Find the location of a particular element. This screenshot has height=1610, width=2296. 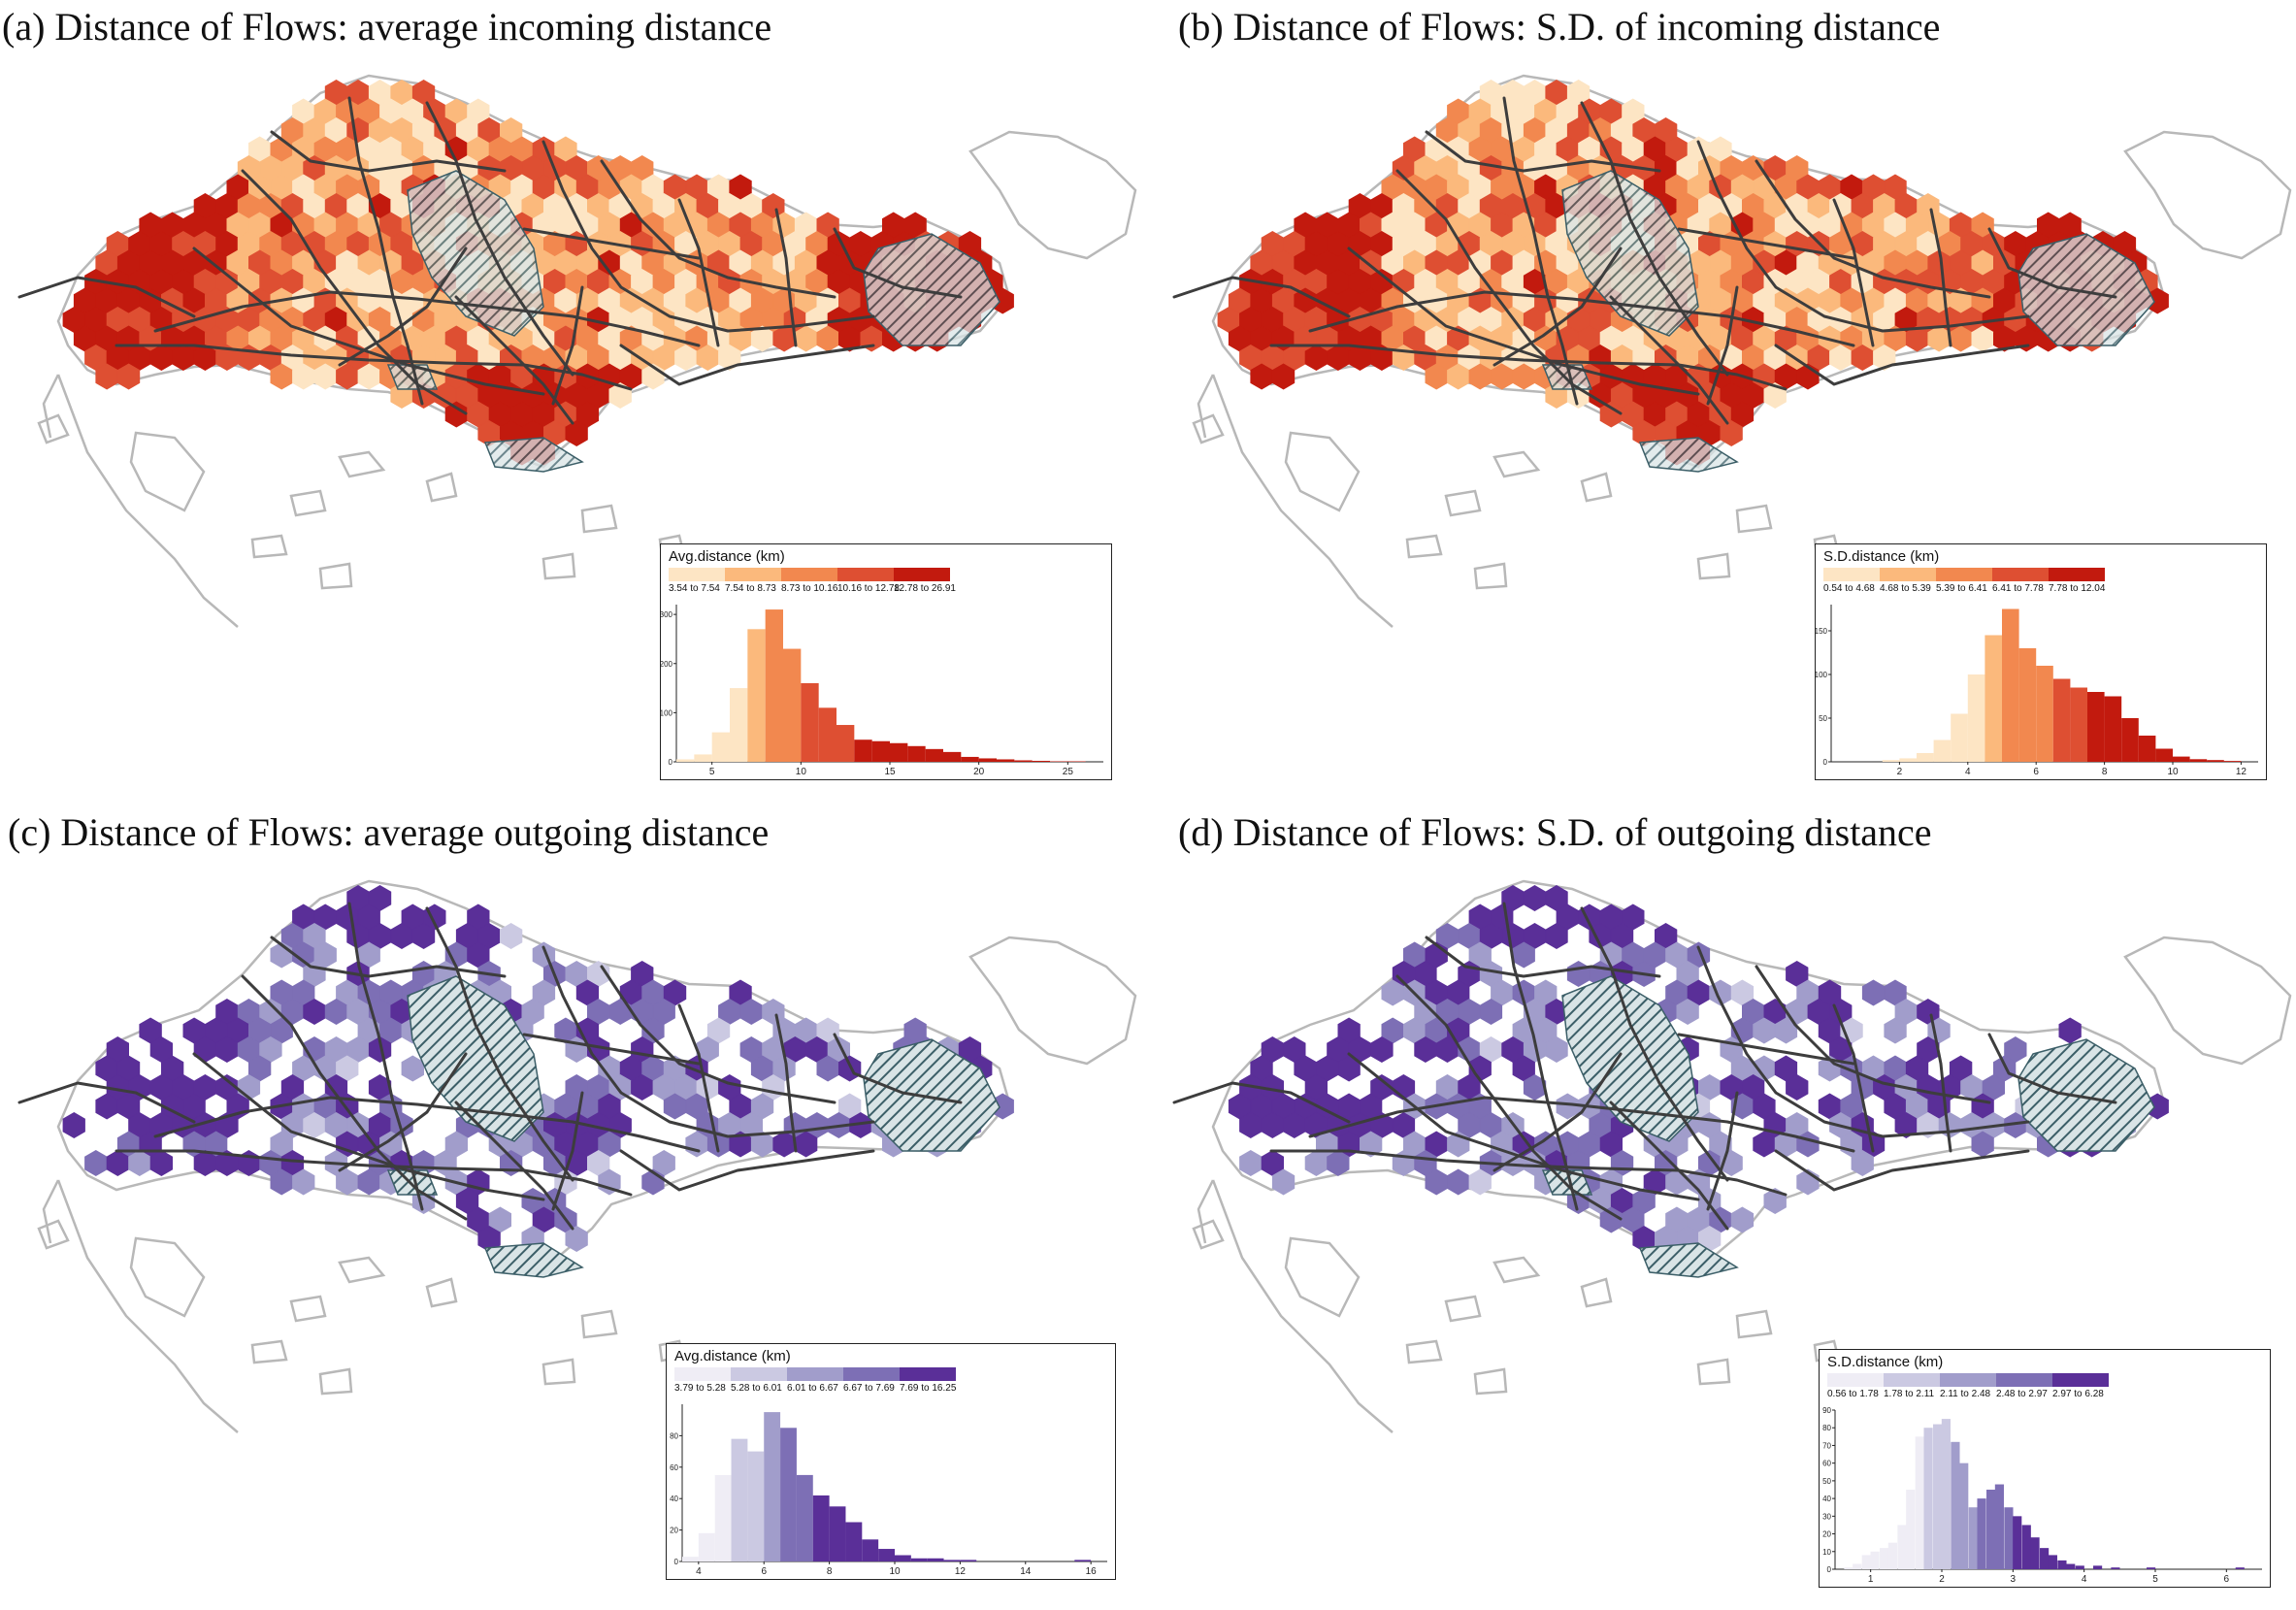

y-tick-label: 70 is located at coordinates (1826, 1445).